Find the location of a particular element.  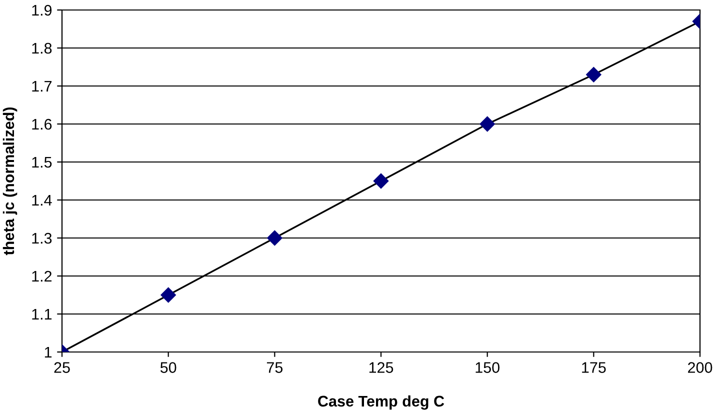

y-tick-label: 1 is located at coordinates (48, 352).